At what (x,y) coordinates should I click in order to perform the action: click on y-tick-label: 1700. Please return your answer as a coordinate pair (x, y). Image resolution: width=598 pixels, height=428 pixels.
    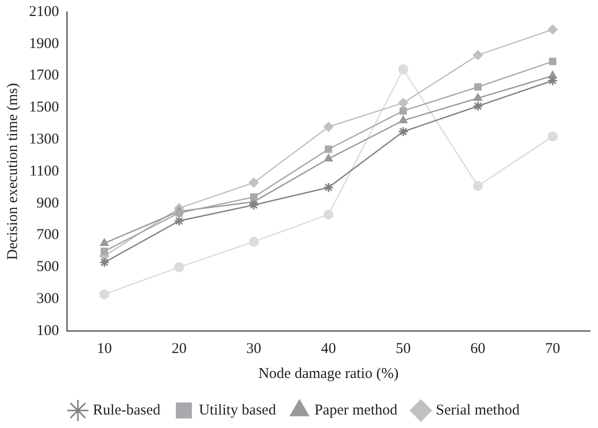
    Looking at the image, I should click on (44, 76).